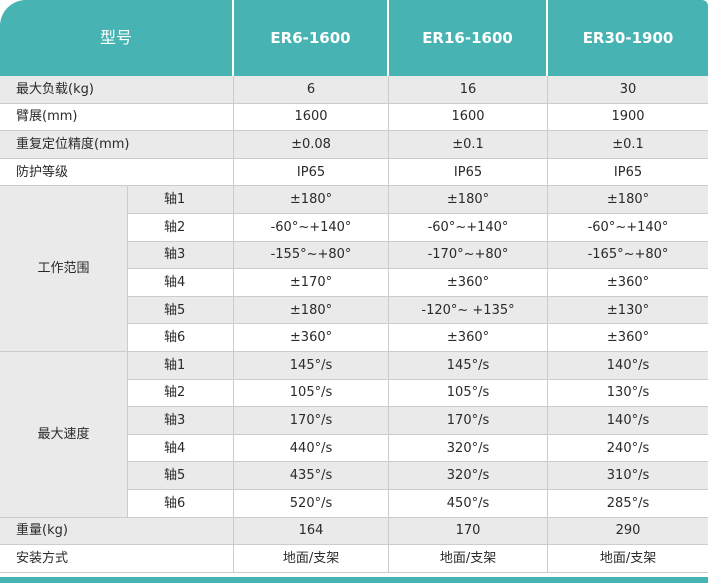 The height and width of the screenshot is (586, 710). What do you see at coordinates (117, 117) in the screenshot?
I see `row-label: 臂展(mm)` at bounding box center [117, 117].